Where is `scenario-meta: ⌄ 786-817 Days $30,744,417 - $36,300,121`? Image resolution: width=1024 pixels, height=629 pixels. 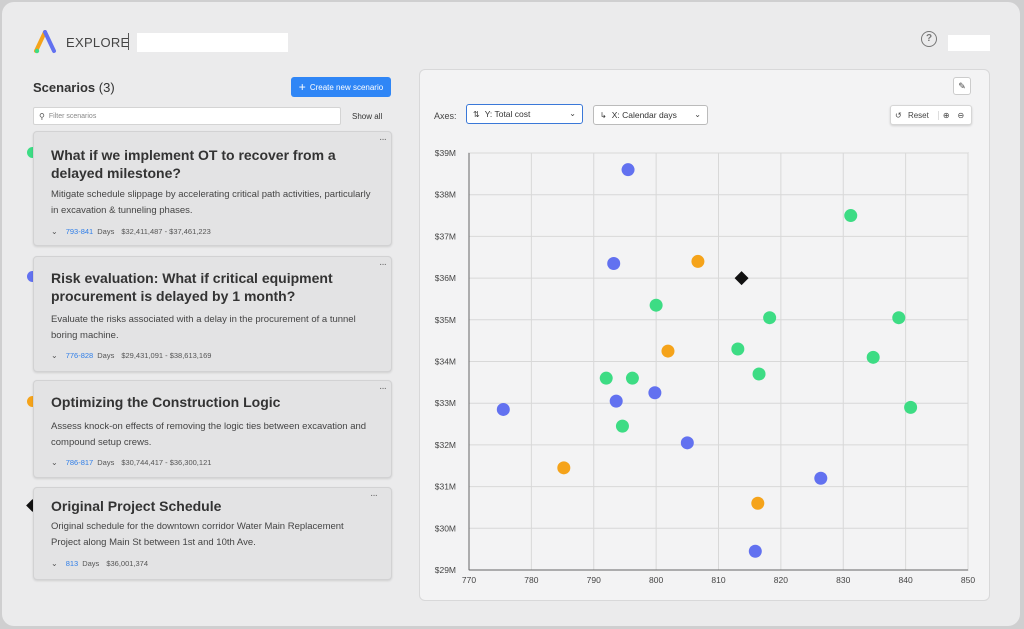
scenario-meta: ⌄ 786-817 Days $30,744,417 - $36,300,121 is located at coordinates (131, 462).